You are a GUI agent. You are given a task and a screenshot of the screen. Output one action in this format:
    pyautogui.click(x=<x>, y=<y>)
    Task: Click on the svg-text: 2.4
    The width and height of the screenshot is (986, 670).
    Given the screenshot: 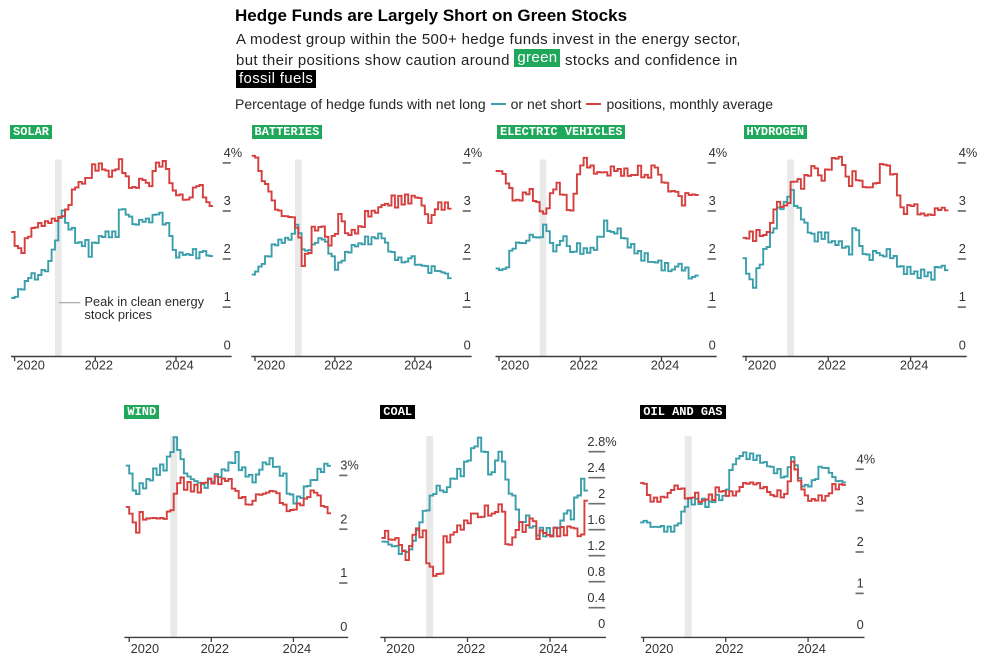 What is the action you would take?
    pyautogui.click(x=596, y=467)
    